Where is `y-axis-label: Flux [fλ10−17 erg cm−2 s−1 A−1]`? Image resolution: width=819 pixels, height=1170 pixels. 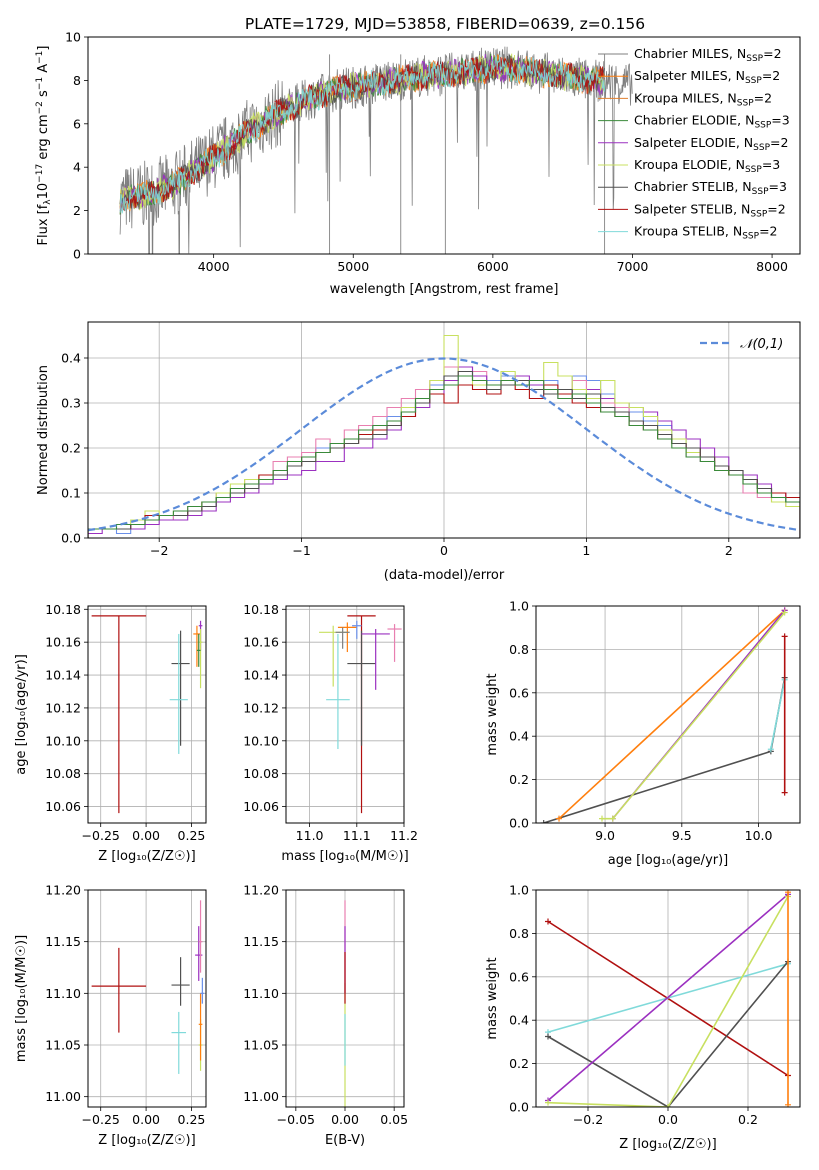 y-axis-label: Flux [fλ10−17 erg cm−2 s−1 A−1] is located at coordinates (44, 146).